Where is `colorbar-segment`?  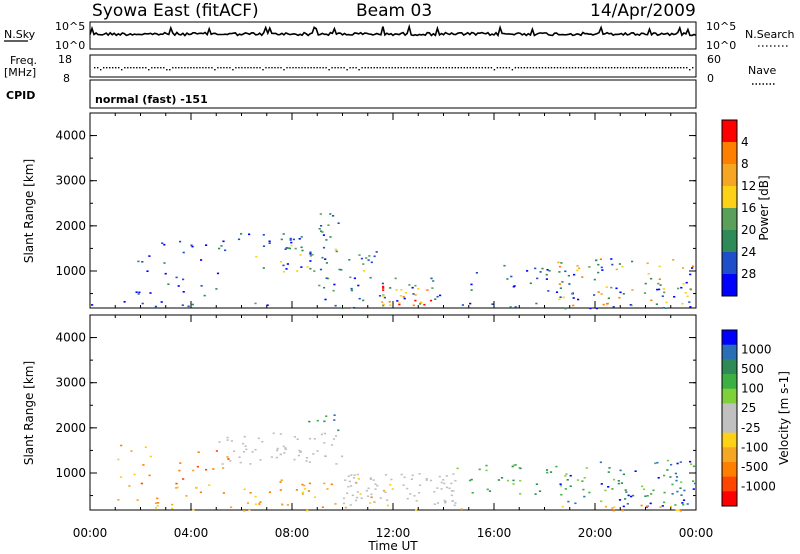
colorbar-segment is located at coordinates (729, 285).